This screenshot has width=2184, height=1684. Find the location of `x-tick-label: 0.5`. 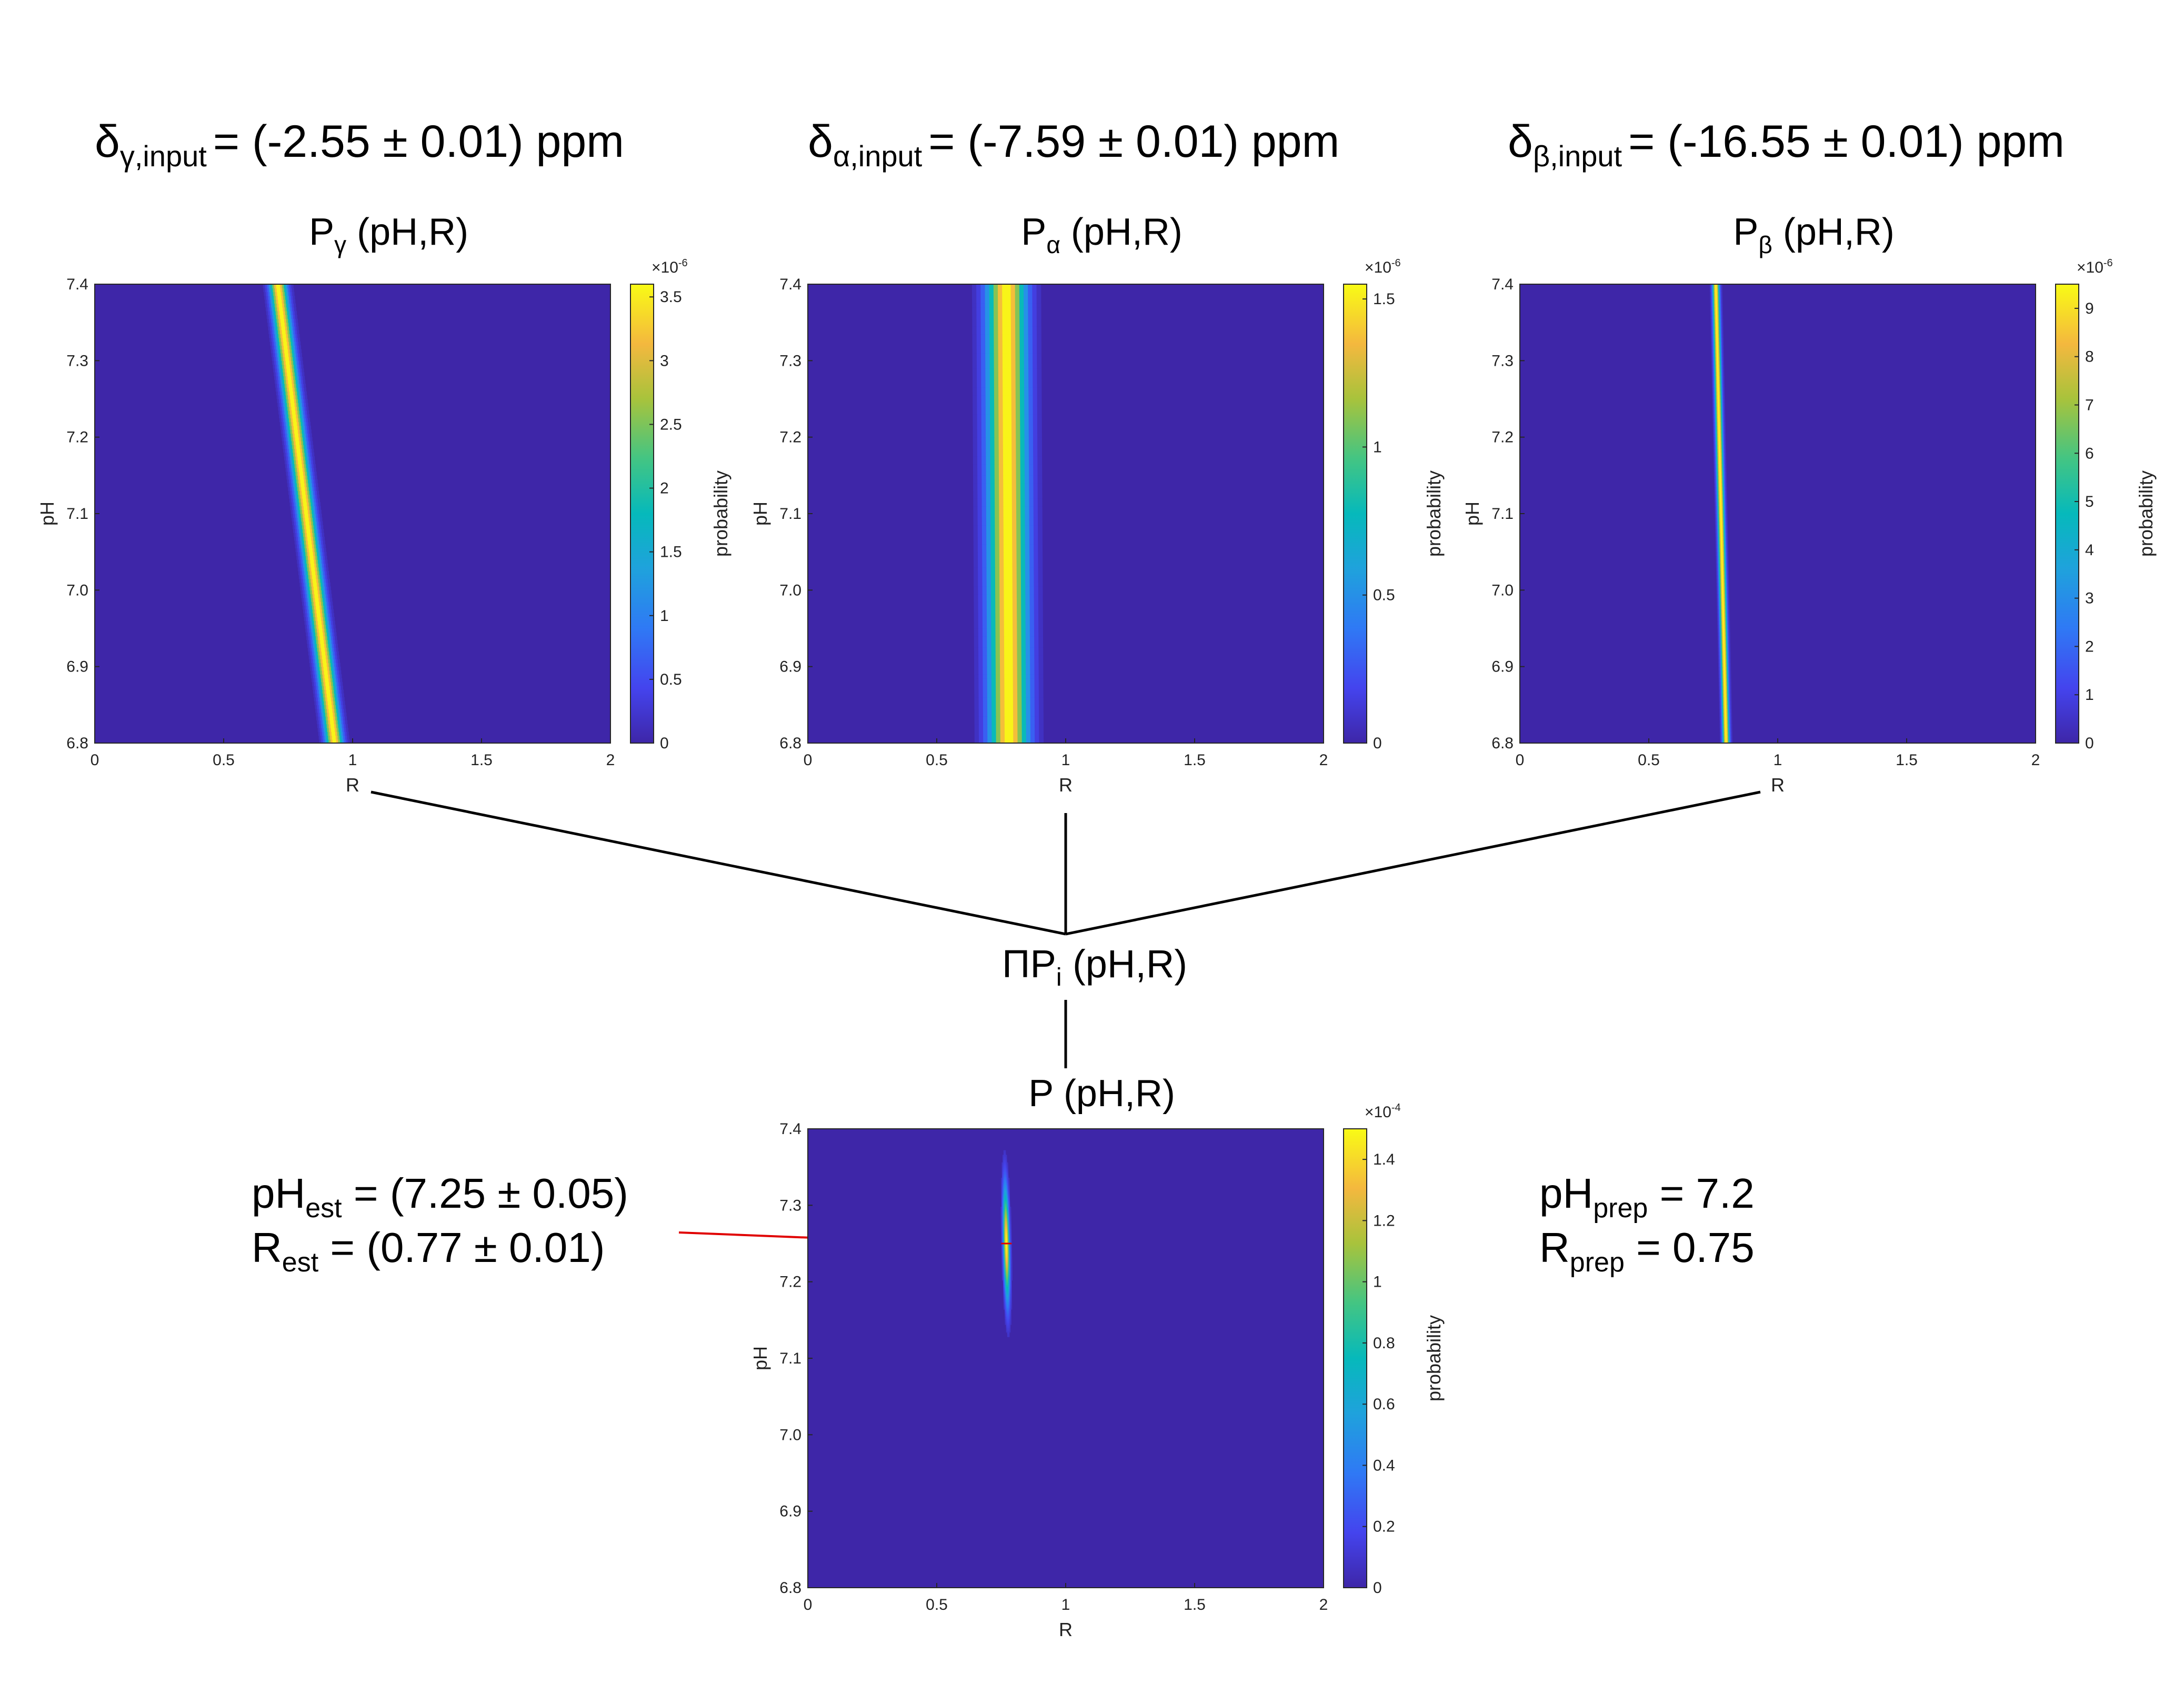

x-tick-label: 0.5 is located at coordinates (937, 760).